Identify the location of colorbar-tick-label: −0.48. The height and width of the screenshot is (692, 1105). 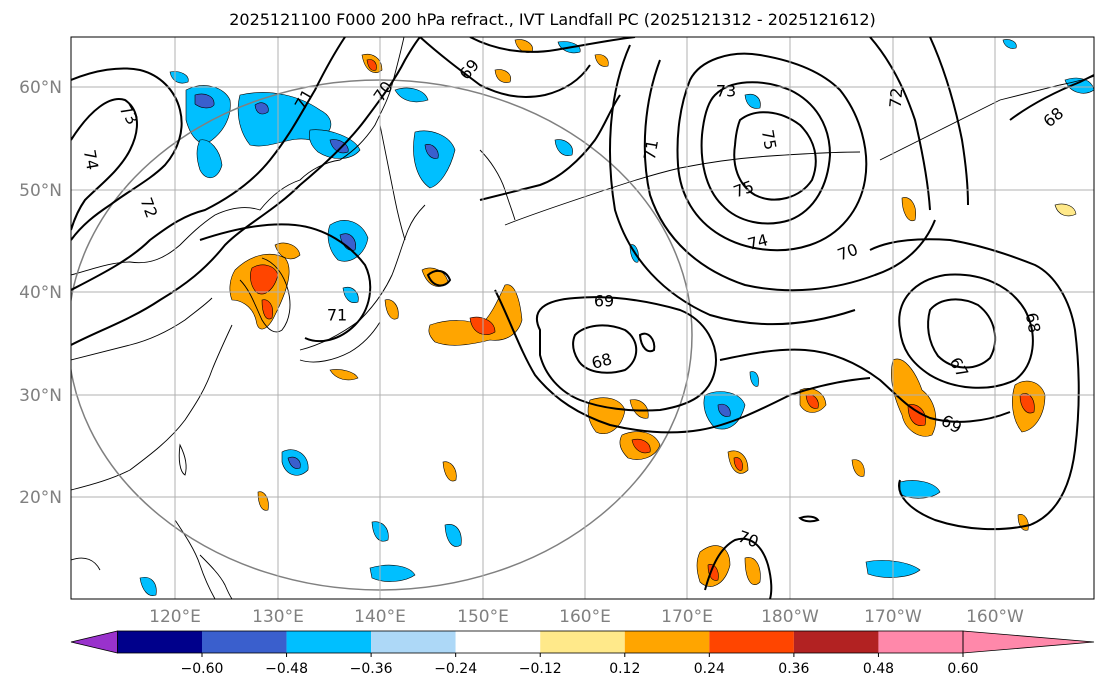
(286, 669).